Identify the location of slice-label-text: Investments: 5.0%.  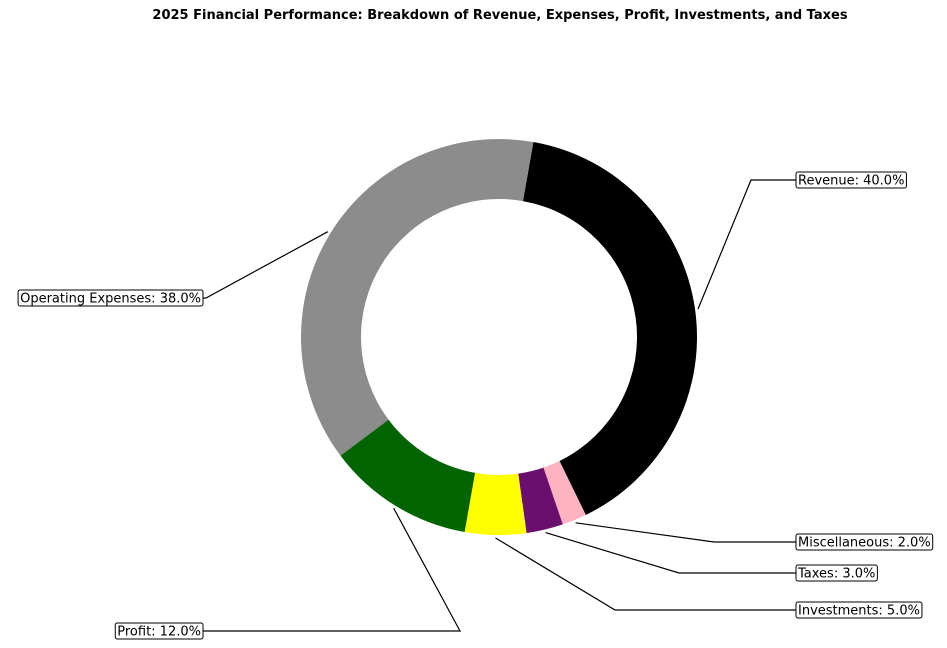
(859, 611).